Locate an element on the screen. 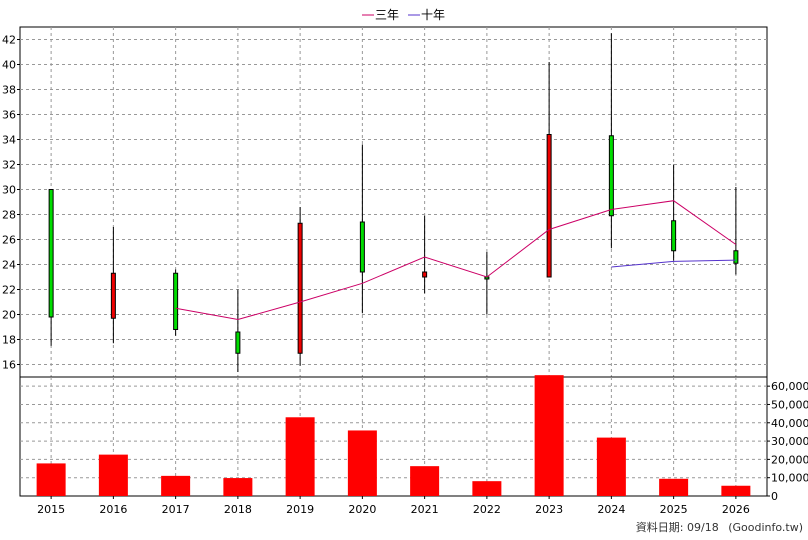 The height and width of the screenshot is (540, 808). volume-tick-label: 20,000 is located at coordinates (789, 459).